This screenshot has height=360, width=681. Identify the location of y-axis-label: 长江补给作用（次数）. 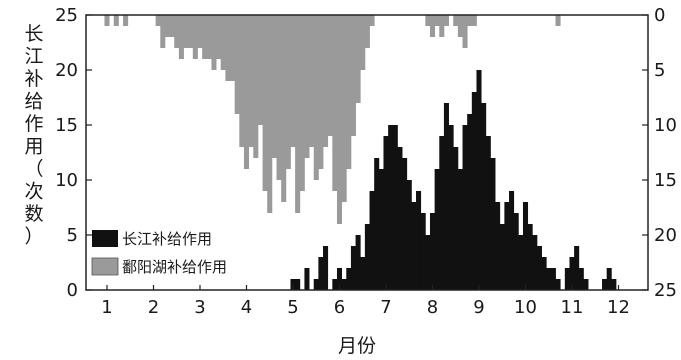
(33, 135).